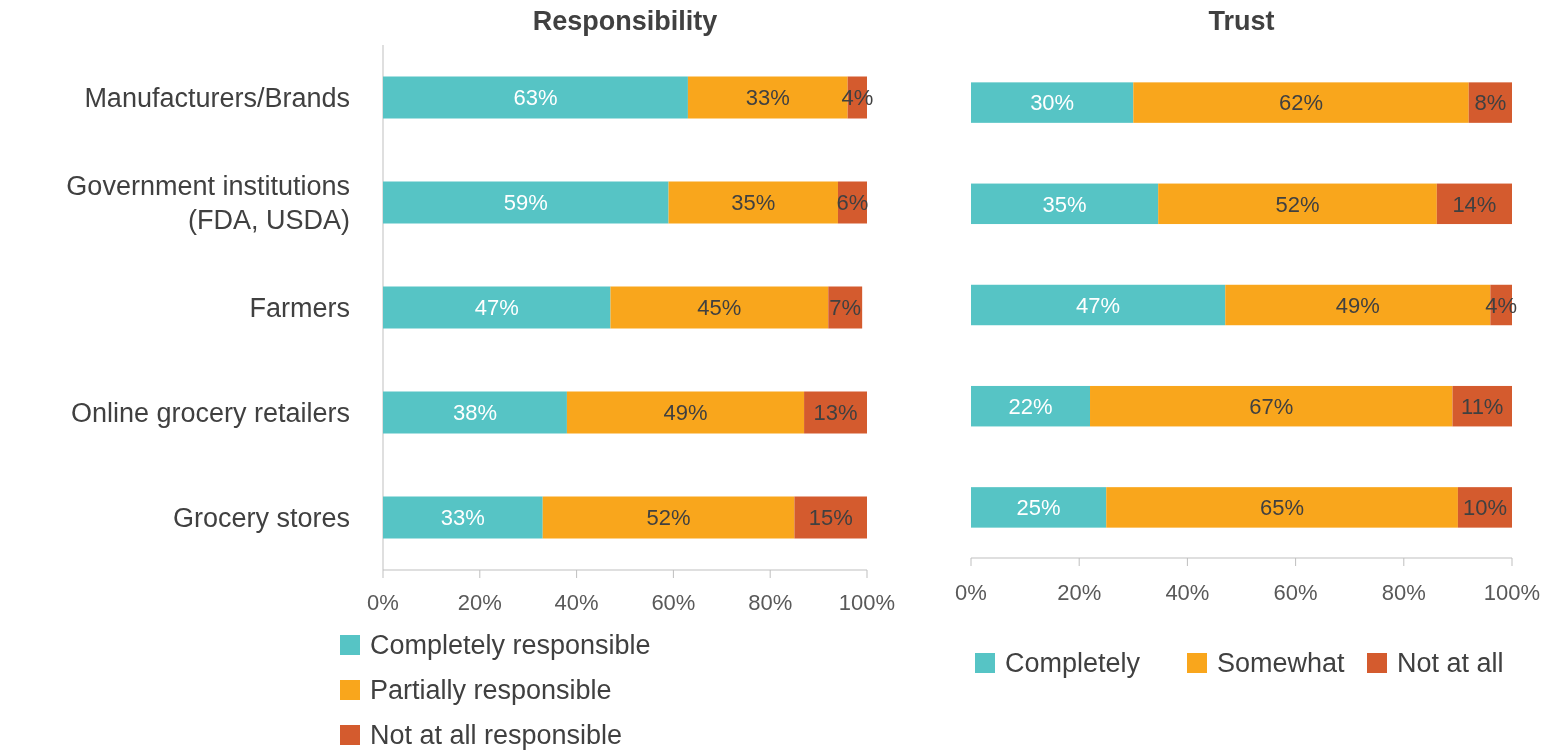  Describe the element at coordinates (1281, 663) in the screenshot. I see `legend-label: Somewhat` at that location.